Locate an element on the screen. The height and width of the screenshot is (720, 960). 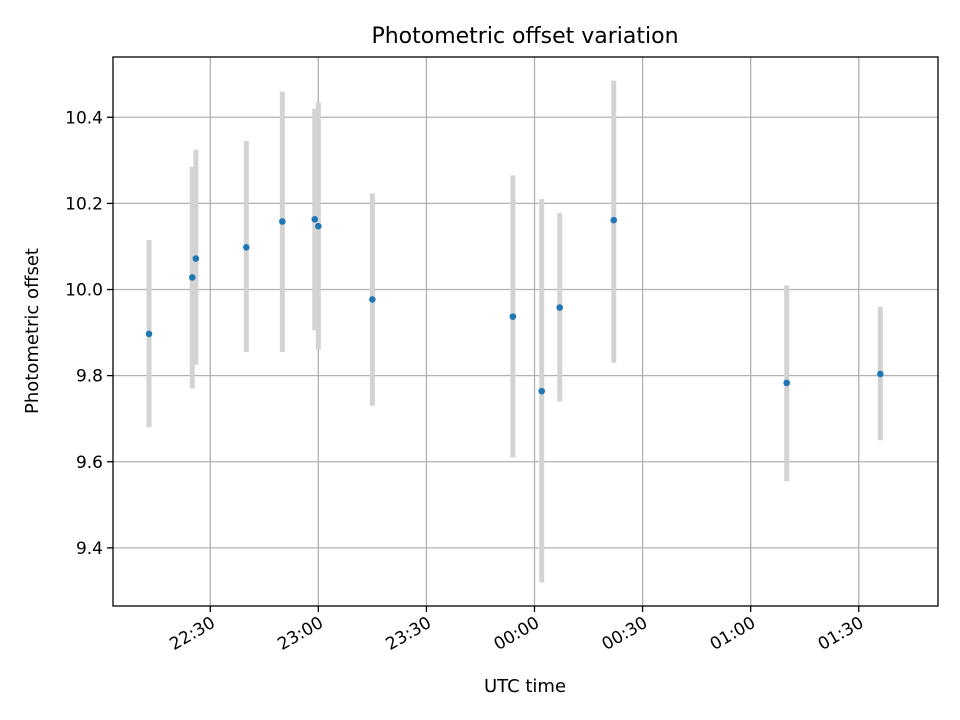
x-tick-label: 23:30 is located at coordinates (408, 634).